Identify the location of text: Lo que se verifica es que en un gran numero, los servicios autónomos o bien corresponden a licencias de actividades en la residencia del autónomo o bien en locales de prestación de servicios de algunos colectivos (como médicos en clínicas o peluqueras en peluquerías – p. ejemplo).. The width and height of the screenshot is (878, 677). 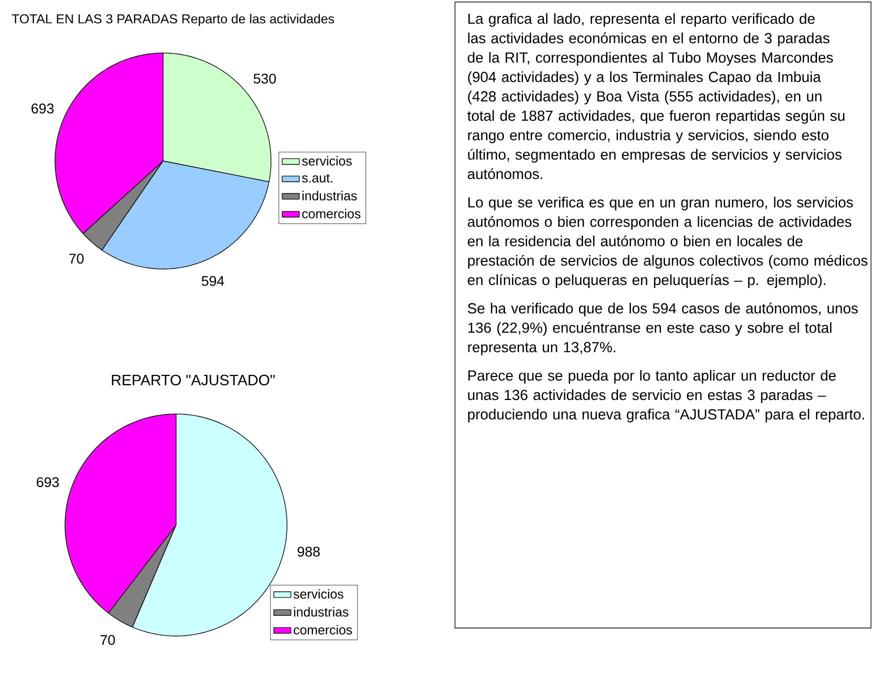
(668, 242).